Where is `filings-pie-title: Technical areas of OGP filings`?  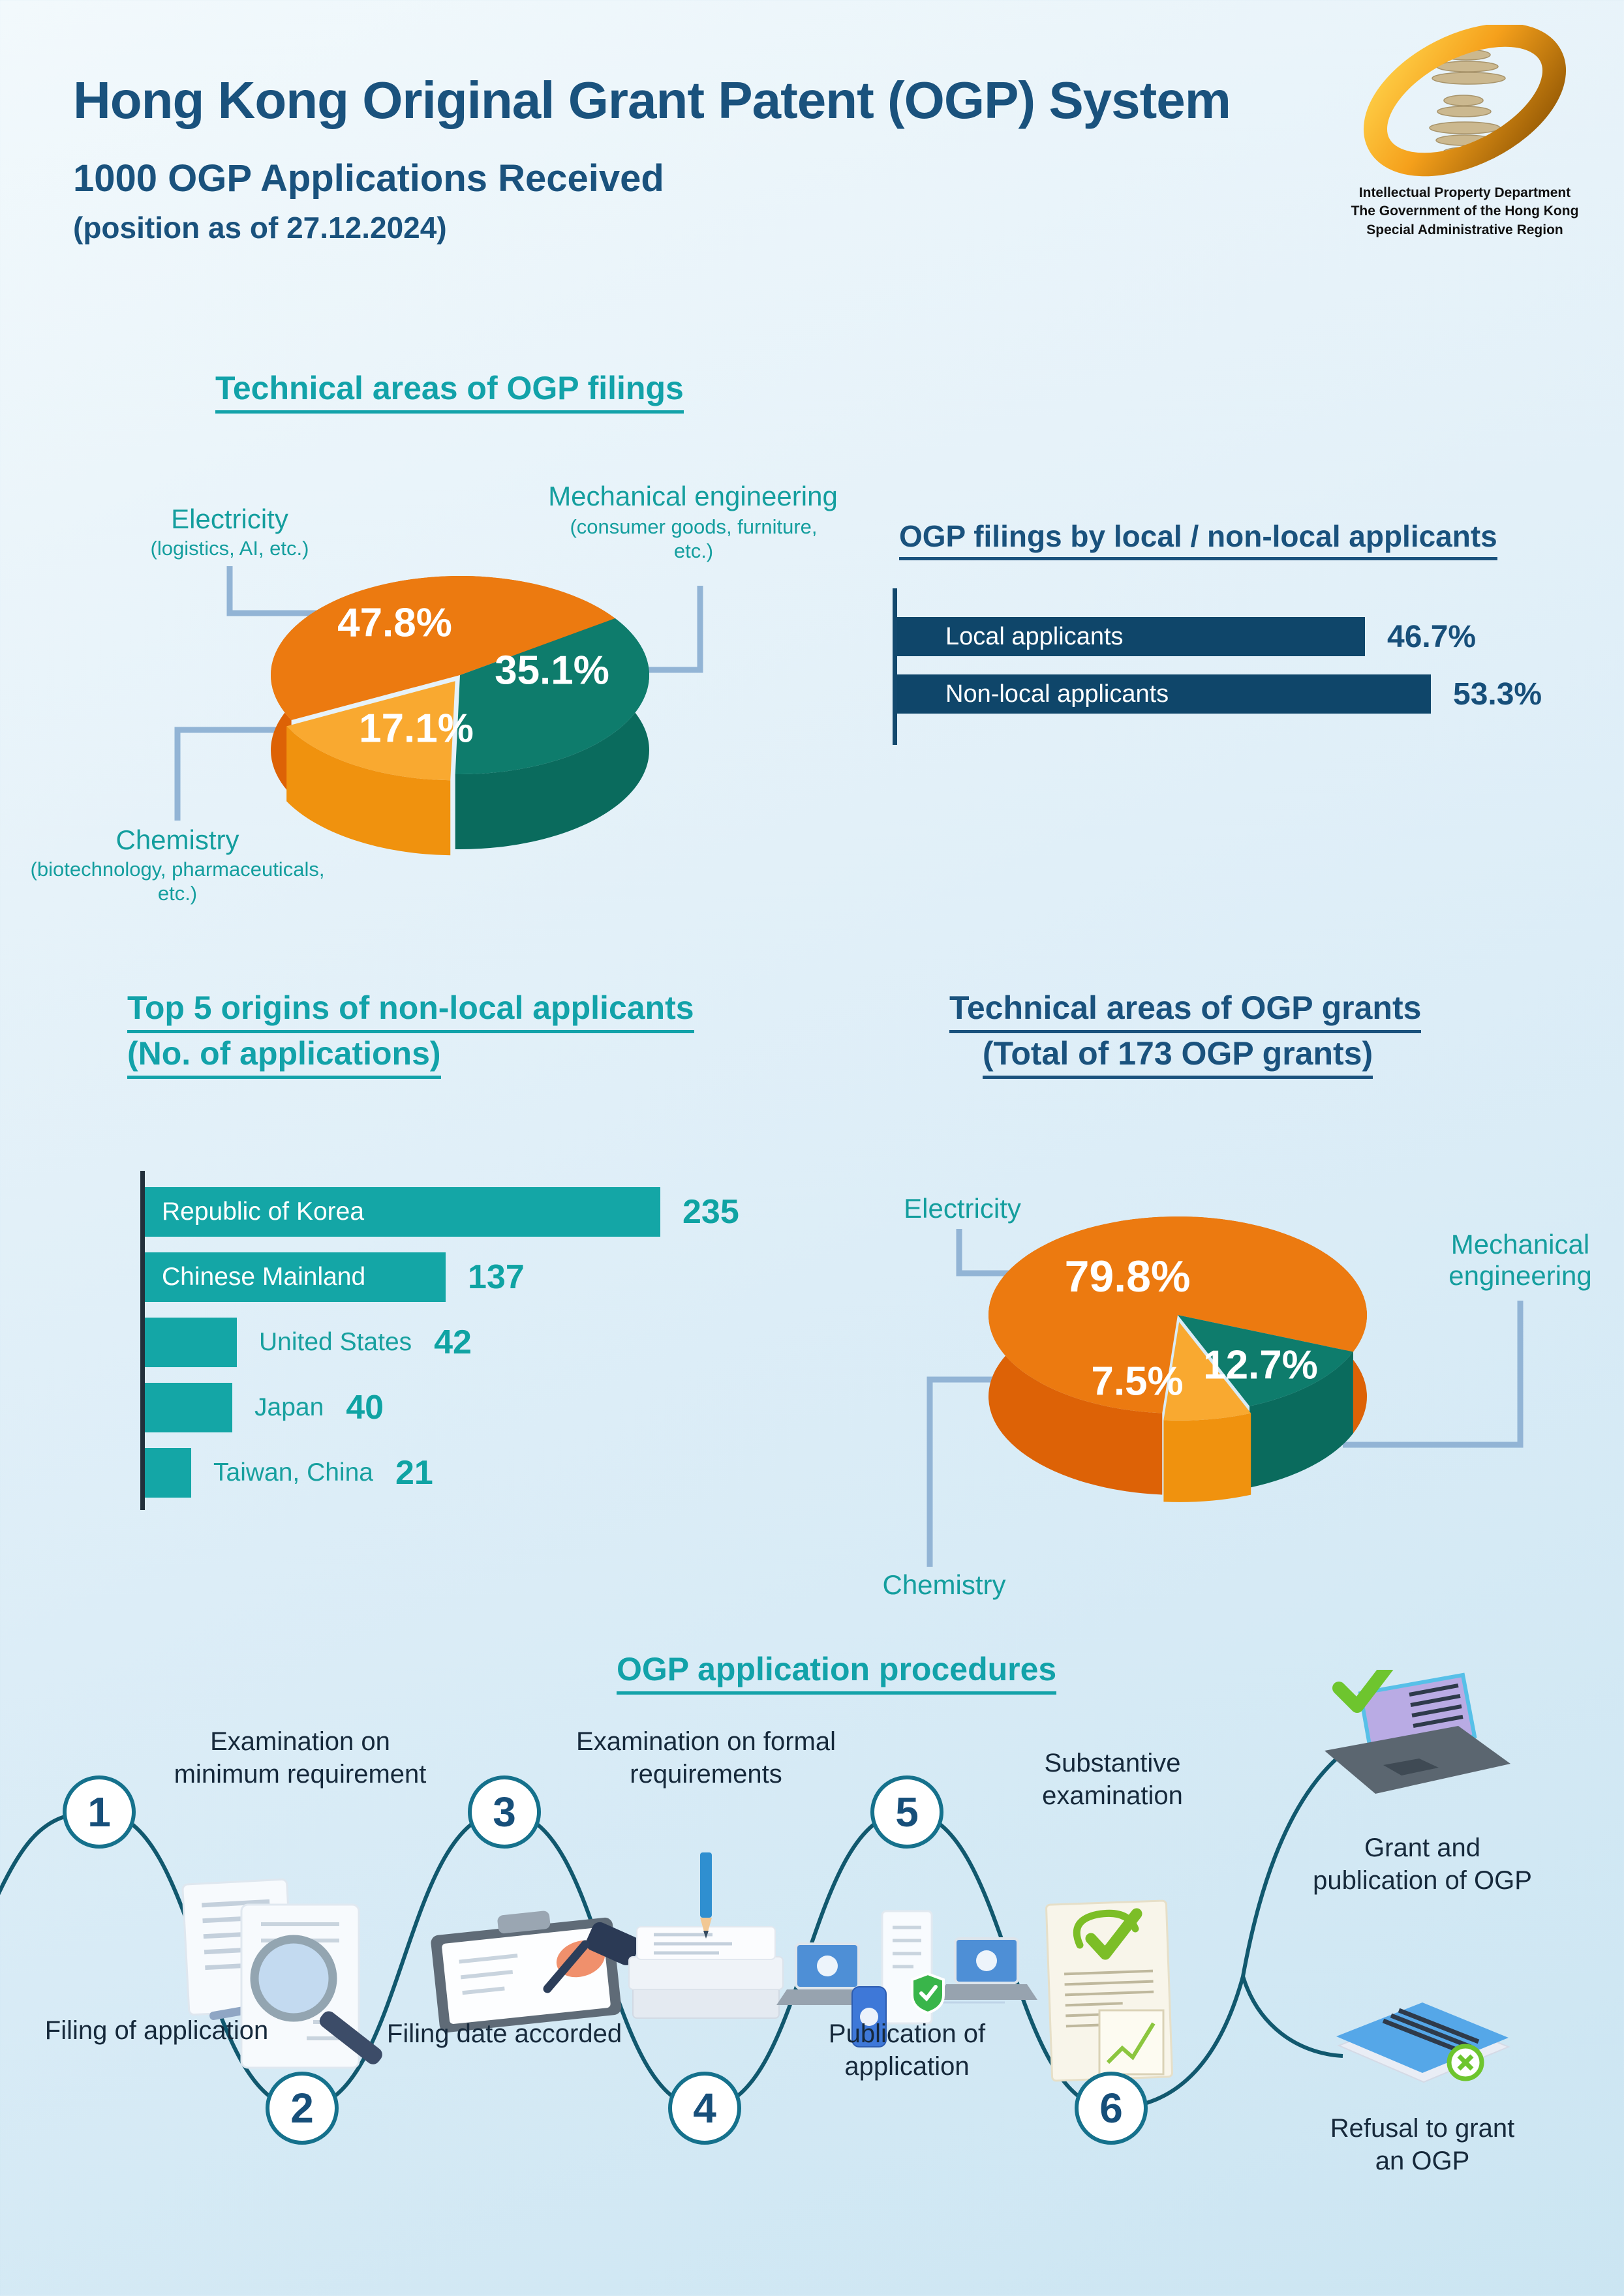 filings-pie-title: Technical areas of OGP filings is located at coordinates (450, 391).